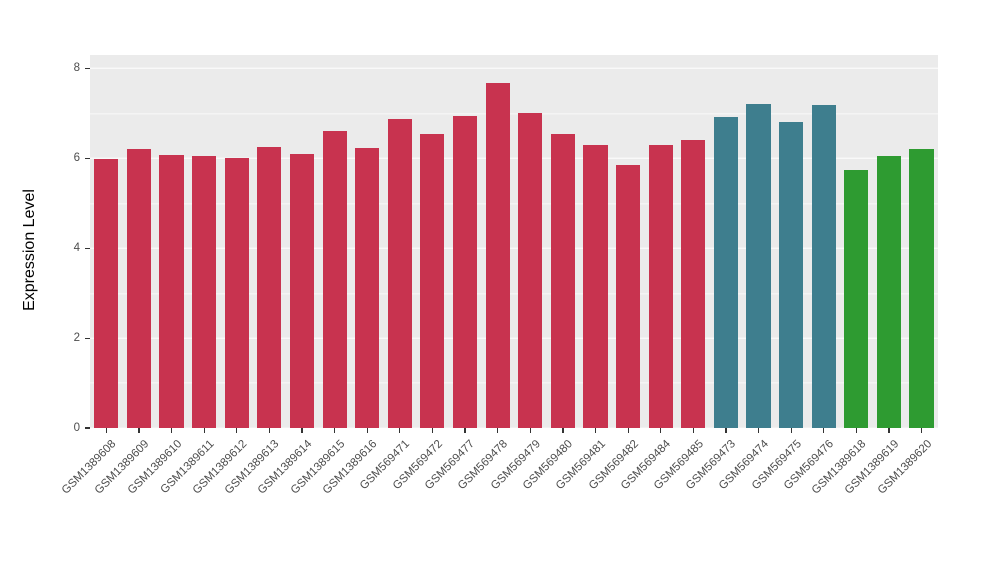  I want to click on bar-GSM1389615, so click(334, 279).